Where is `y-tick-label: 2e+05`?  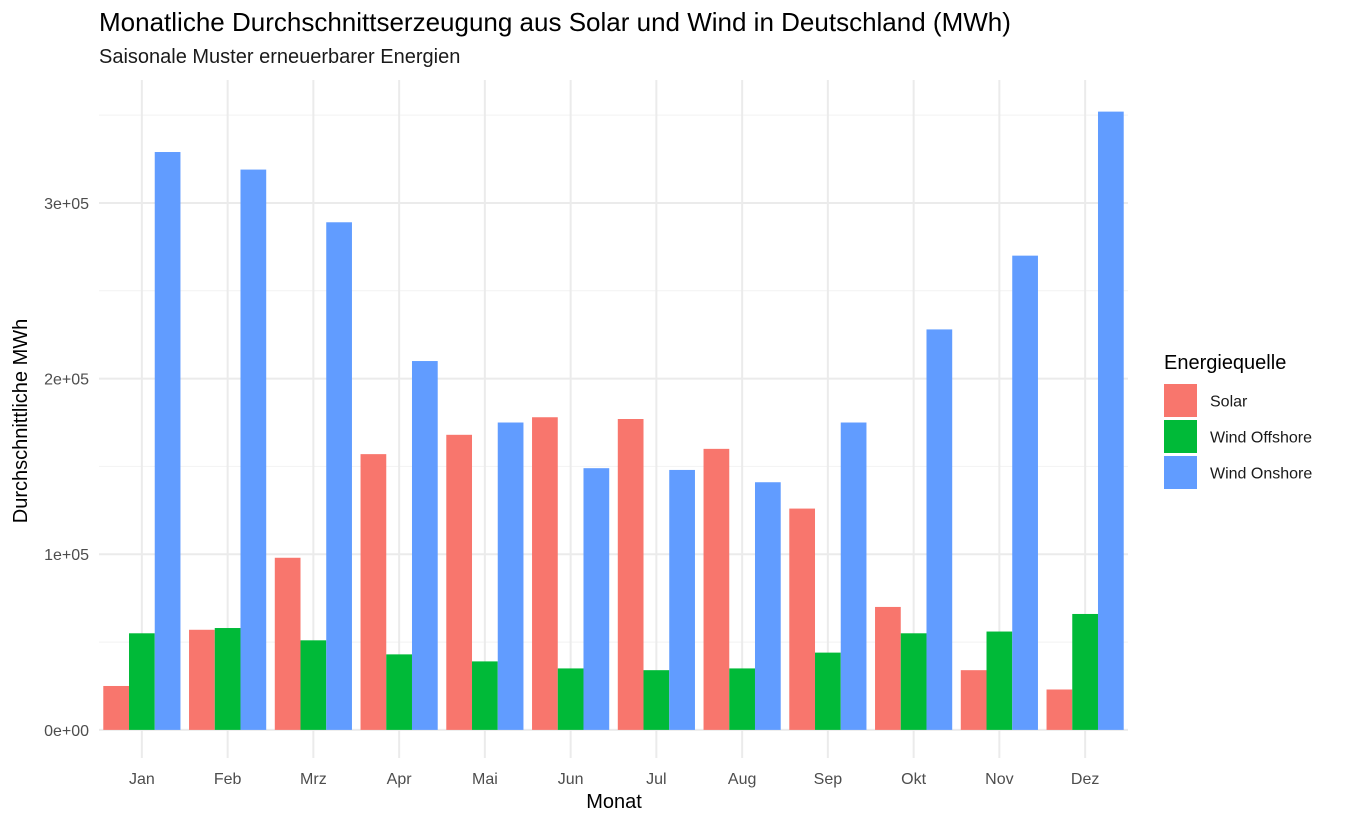
y-tick-label: 2e+05 is located at coordinates (66, 380).